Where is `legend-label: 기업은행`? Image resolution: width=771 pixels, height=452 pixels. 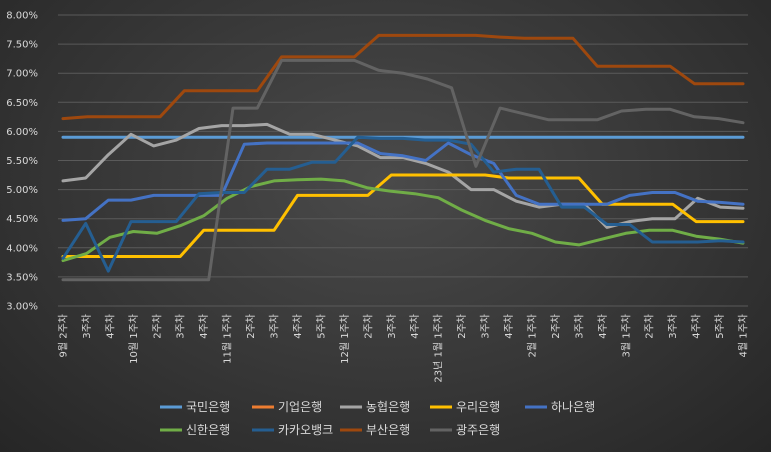 legend-label: 기업은행 is located at coordinates (300, 406).